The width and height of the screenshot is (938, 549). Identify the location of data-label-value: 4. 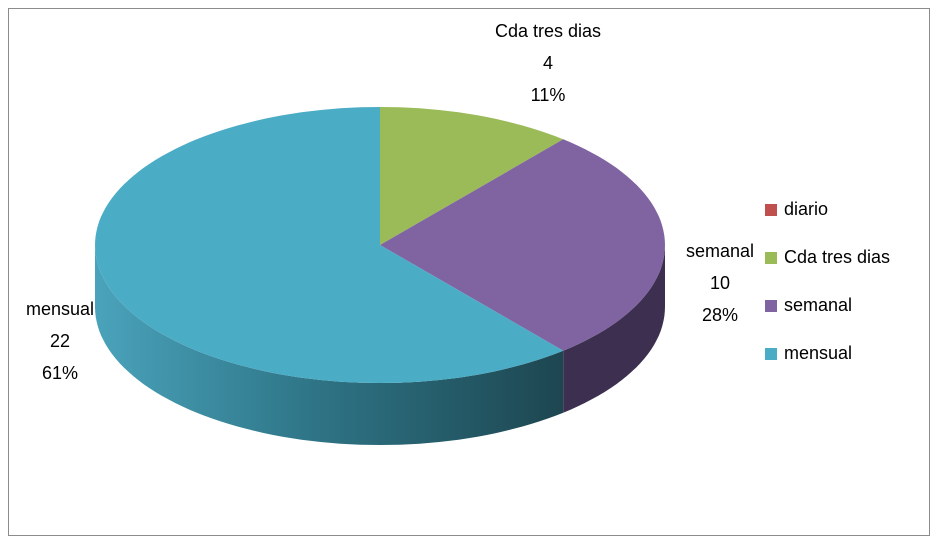
(548, 63).